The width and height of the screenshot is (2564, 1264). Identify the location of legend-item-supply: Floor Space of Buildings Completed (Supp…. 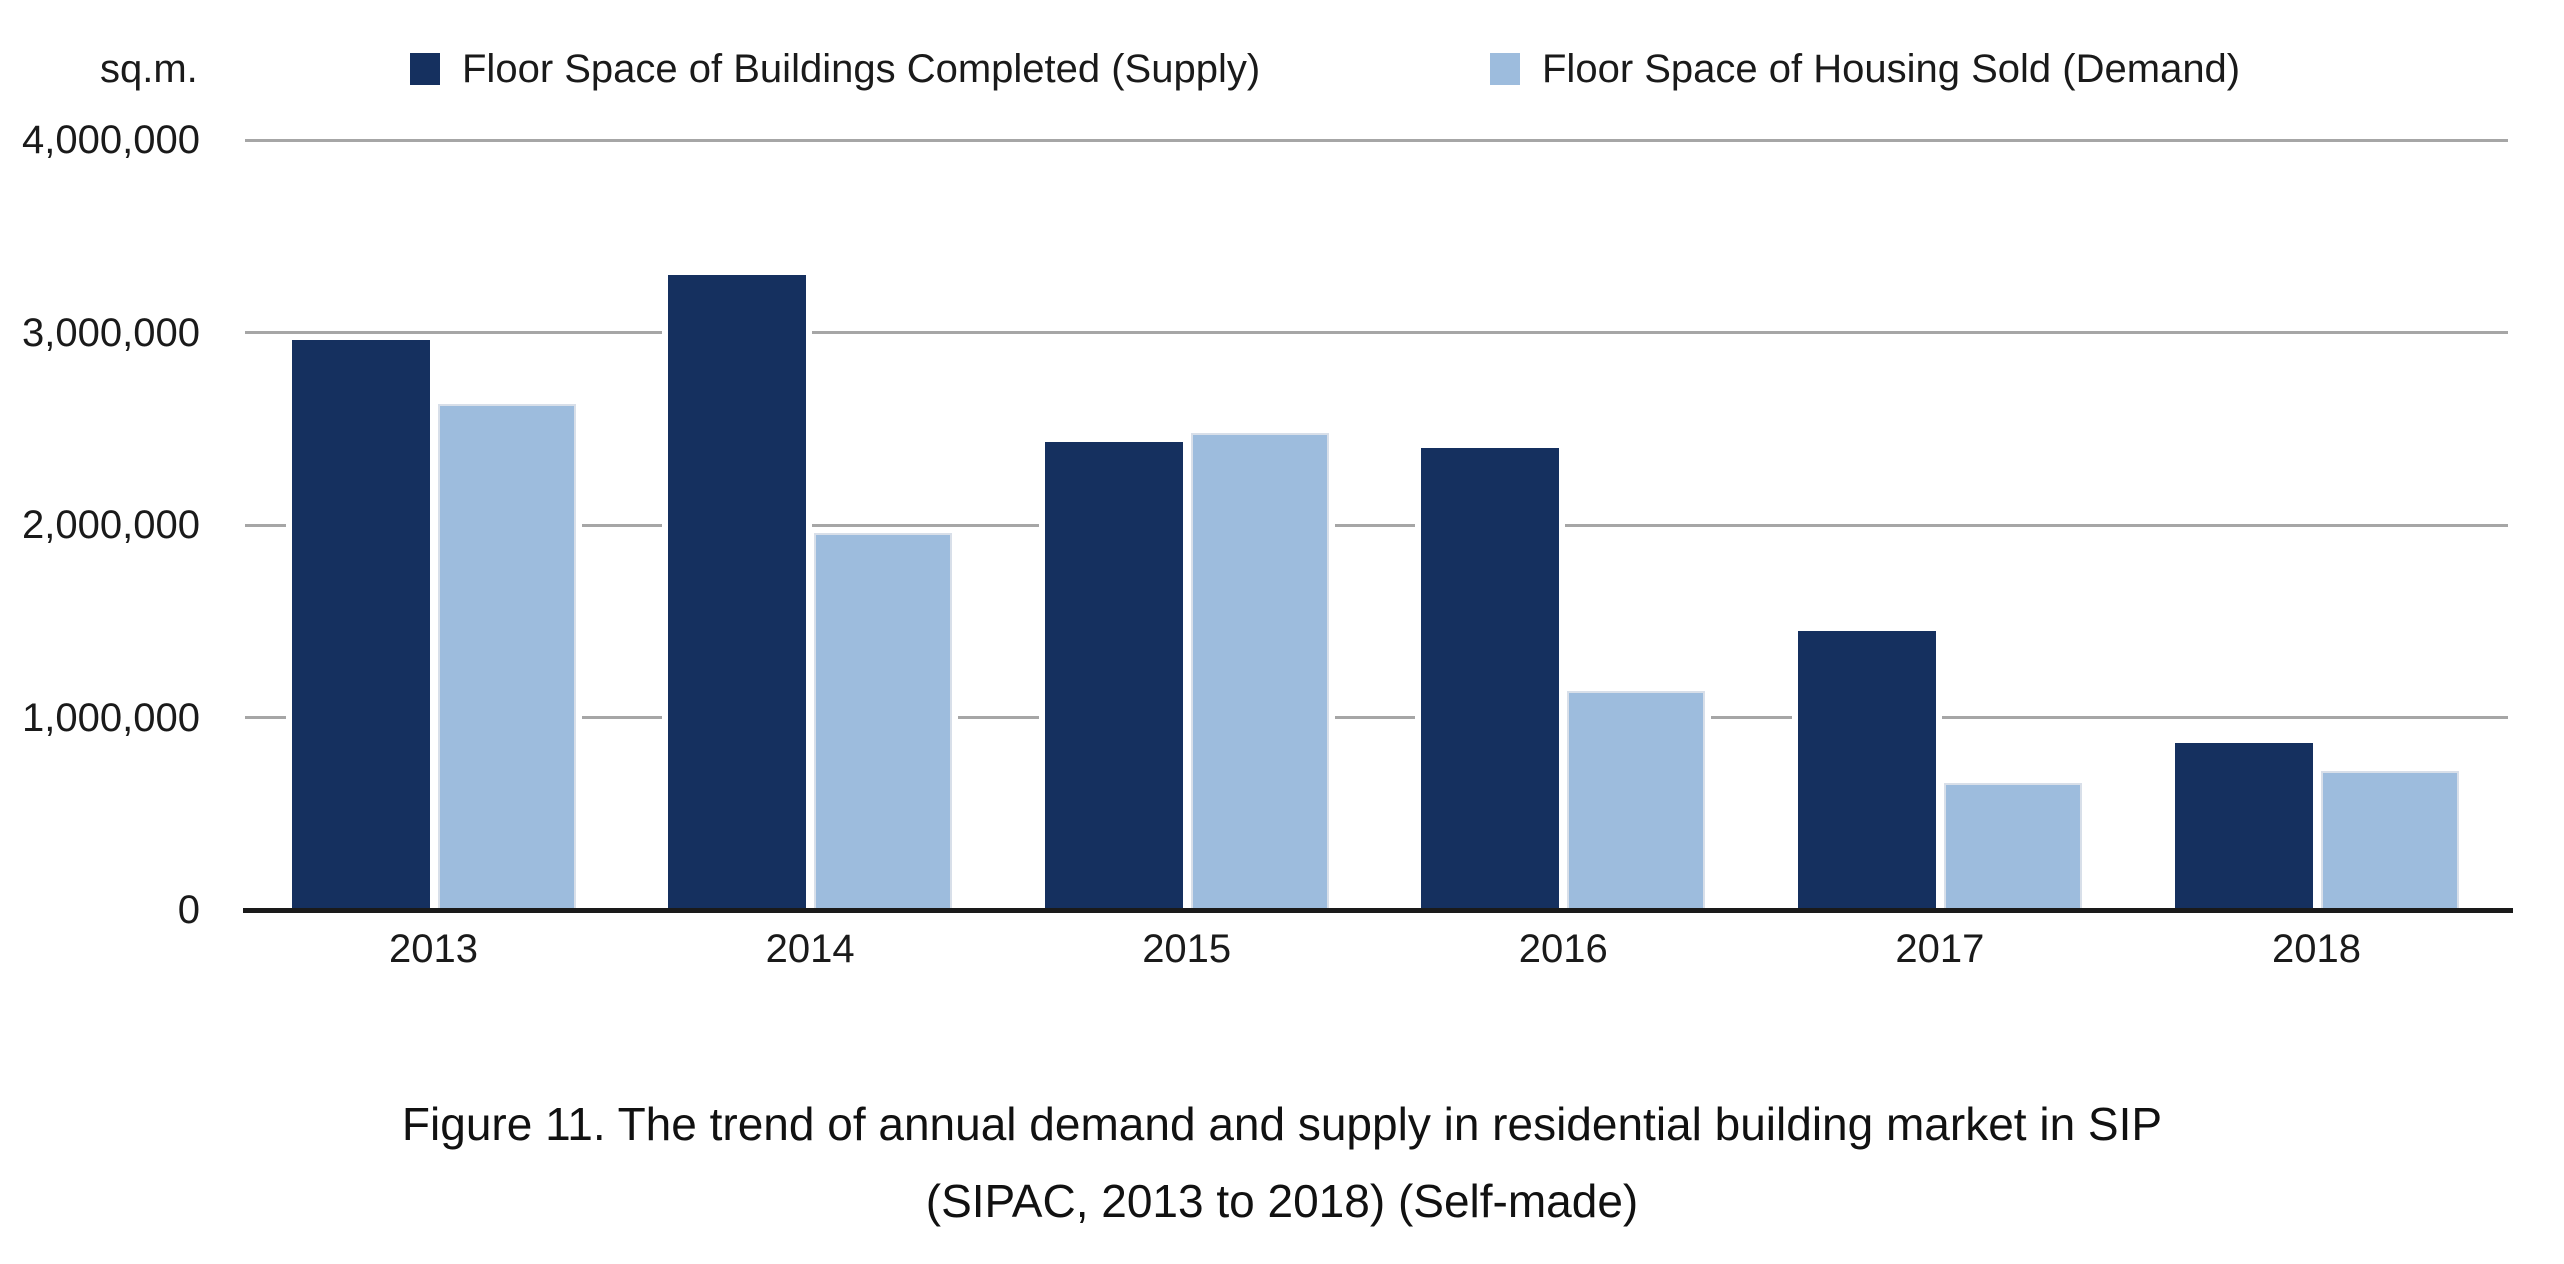
(835, 69).